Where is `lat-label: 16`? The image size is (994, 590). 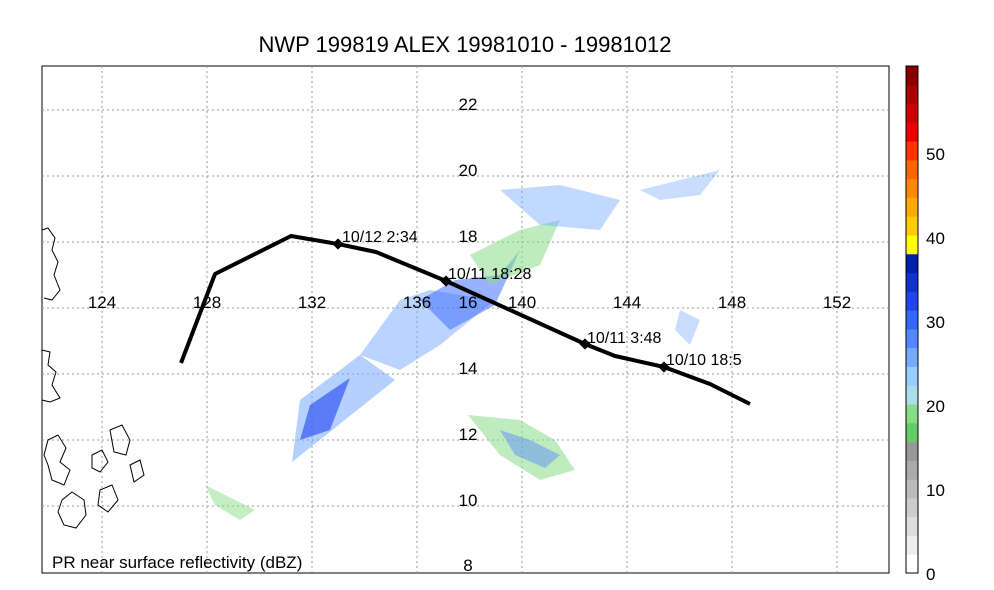 lat-label: 16 is located at coordinates (468, 302).